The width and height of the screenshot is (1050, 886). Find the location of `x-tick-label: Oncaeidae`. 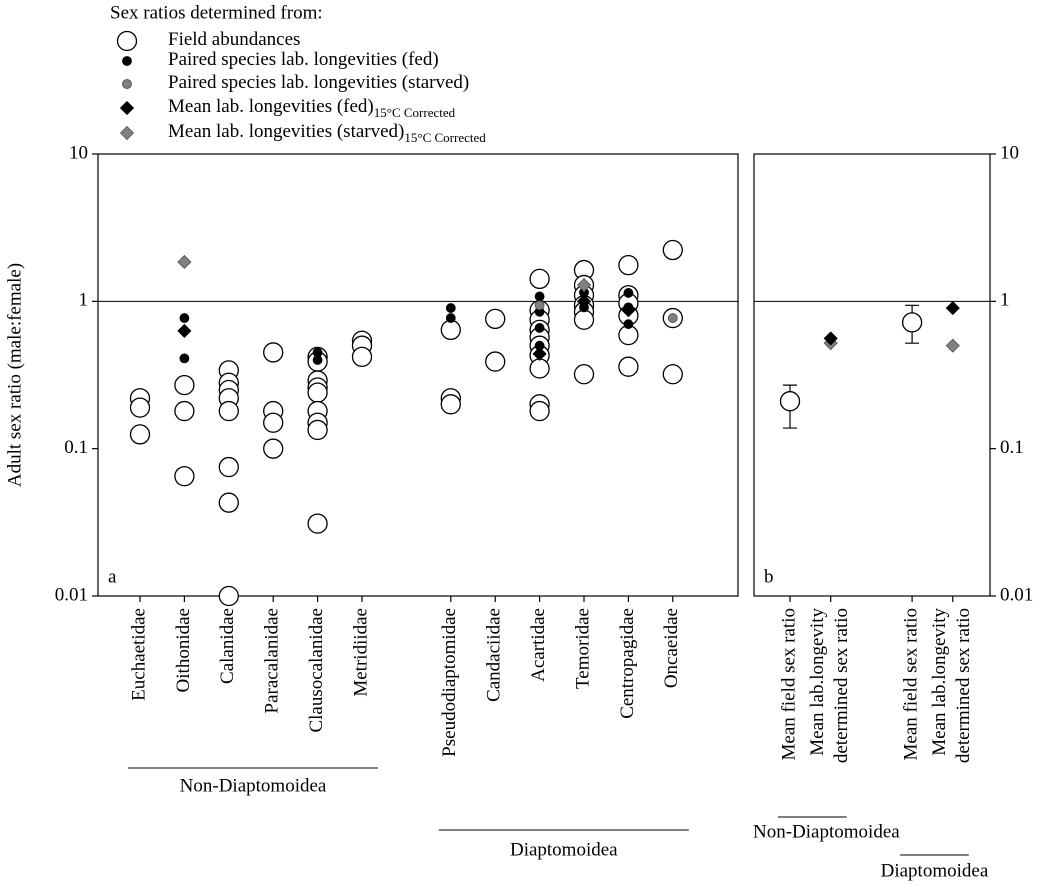

x-tick-label: Oncaeidae is located at coordinates (671, 648).